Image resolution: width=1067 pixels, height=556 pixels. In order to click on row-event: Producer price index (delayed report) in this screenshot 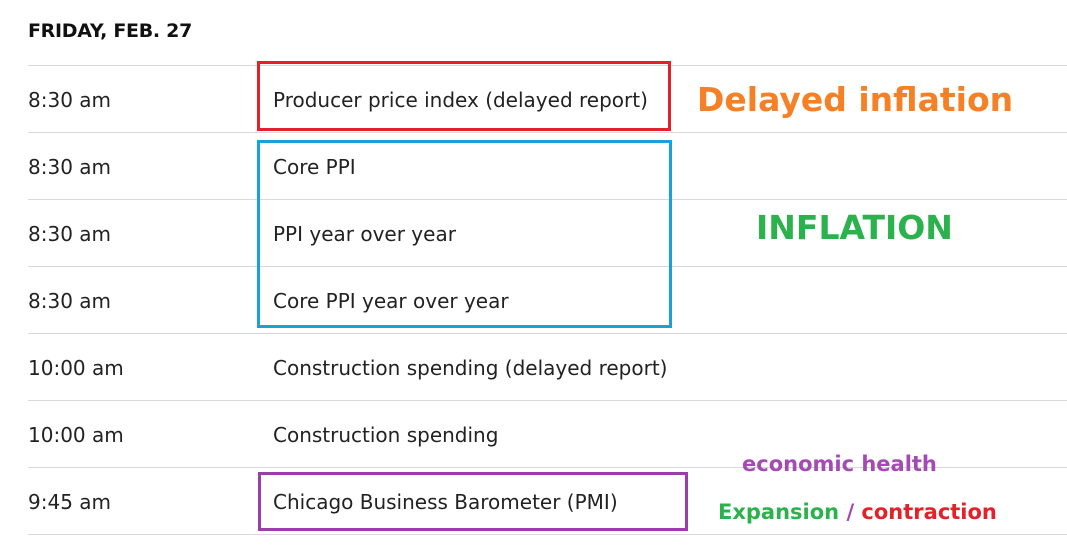, I will do `click(460, 100)`.